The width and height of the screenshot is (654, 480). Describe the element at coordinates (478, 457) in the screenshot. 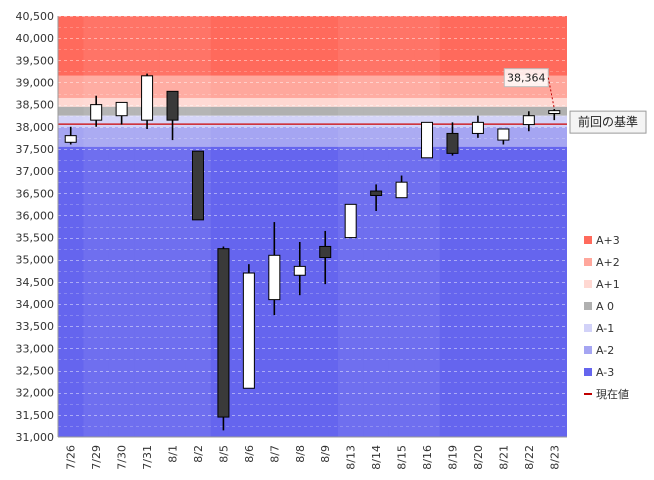

I see `x-tick-label: 8/20` at that location.